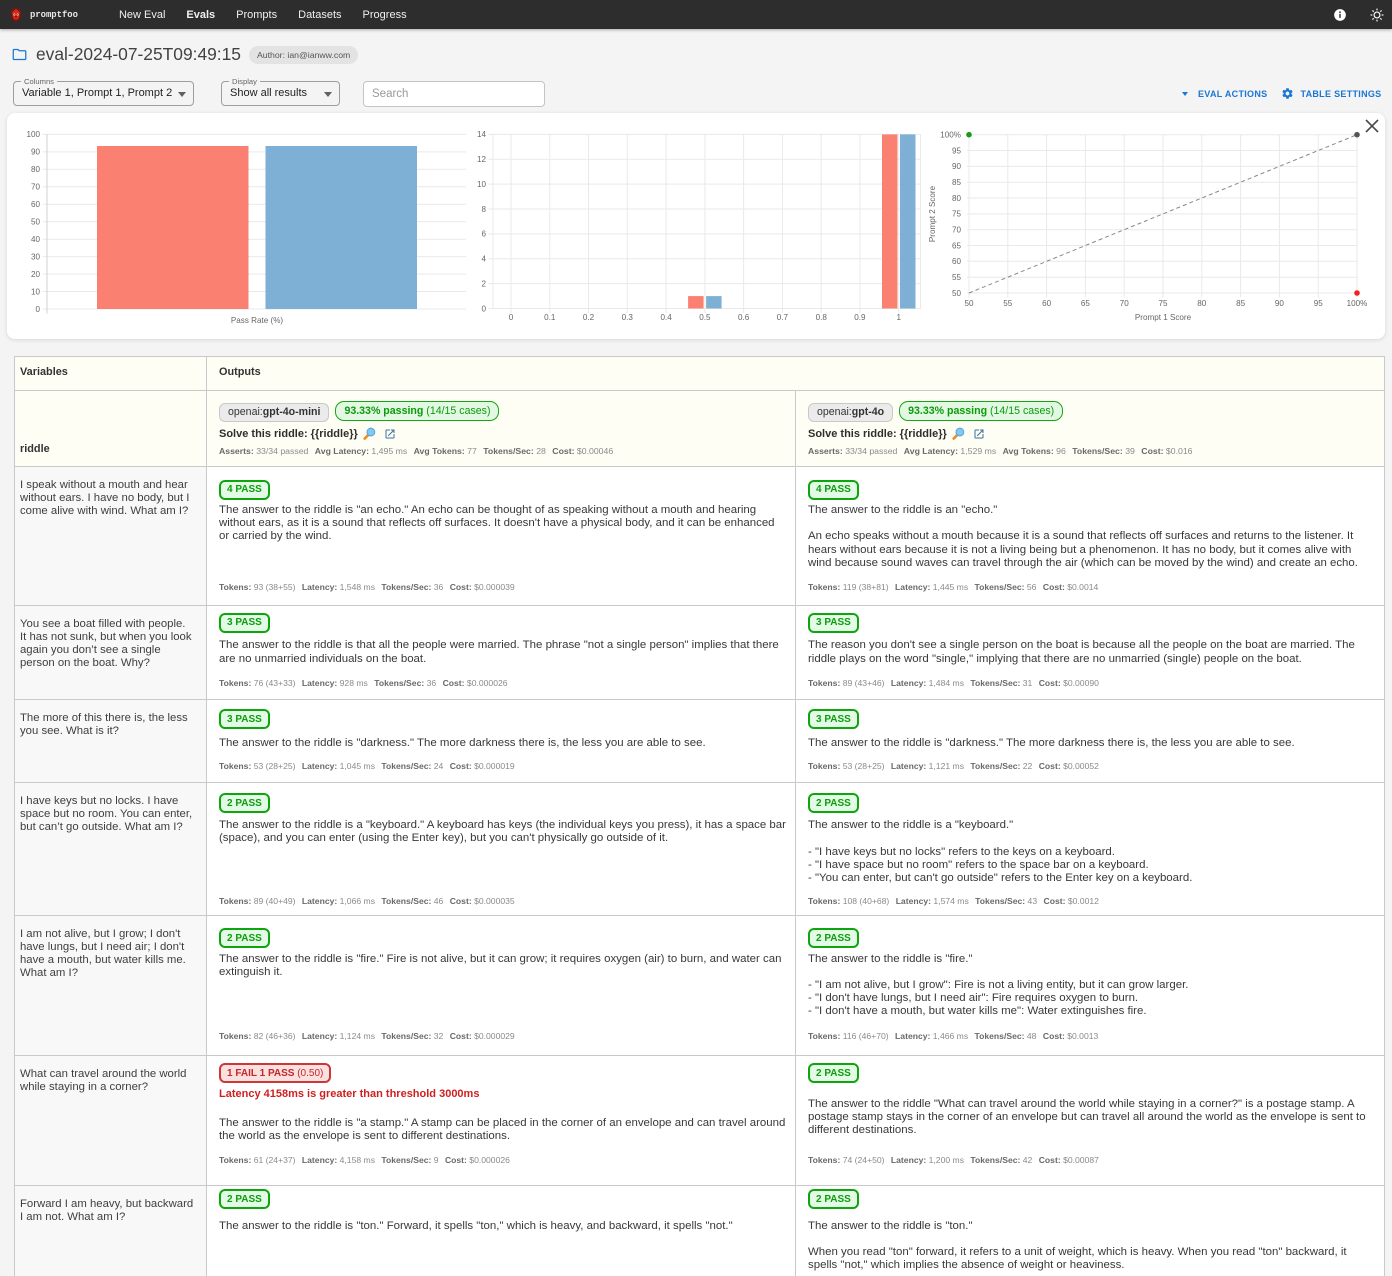 The height and width of the screenshot is (1276, 1392). What do you see at coordinates (589, 317) in the screenshot?
I see `svg-text: 0.2` at bounding box center [589, 317].